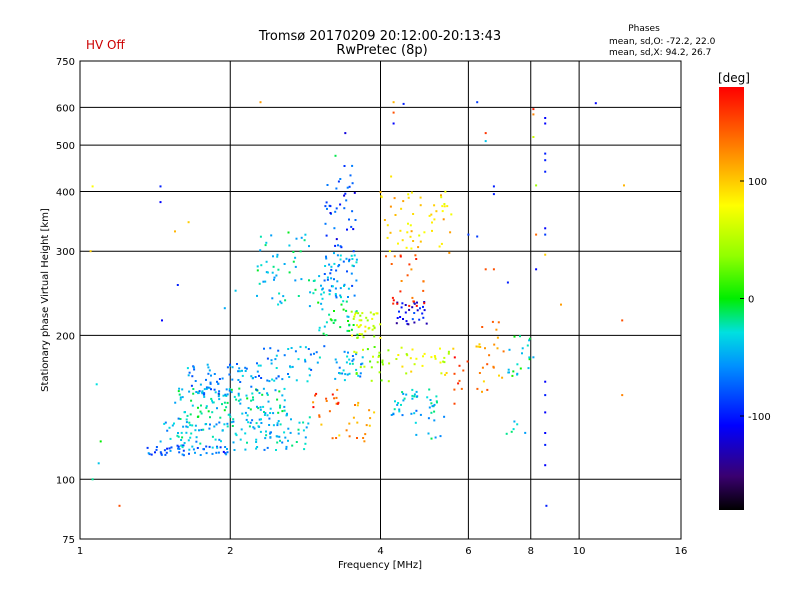  What do you see at coordinates (660, 53) in the screenshot?
I see `phases-line-x: mean, sd,X: 94.2, 26.7` at bounding box center [660, 53].